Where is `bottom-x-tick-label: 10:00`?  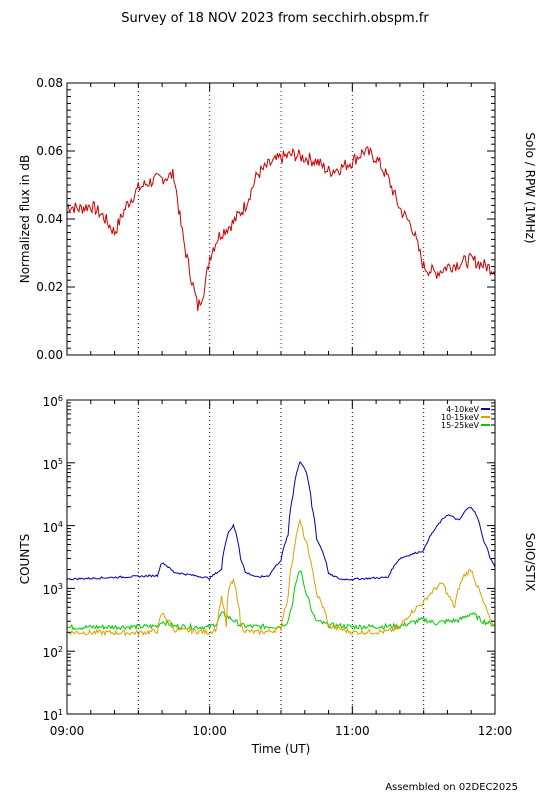
bottom-x-tick-label: 10:00 is located at coordinates (209, 731).